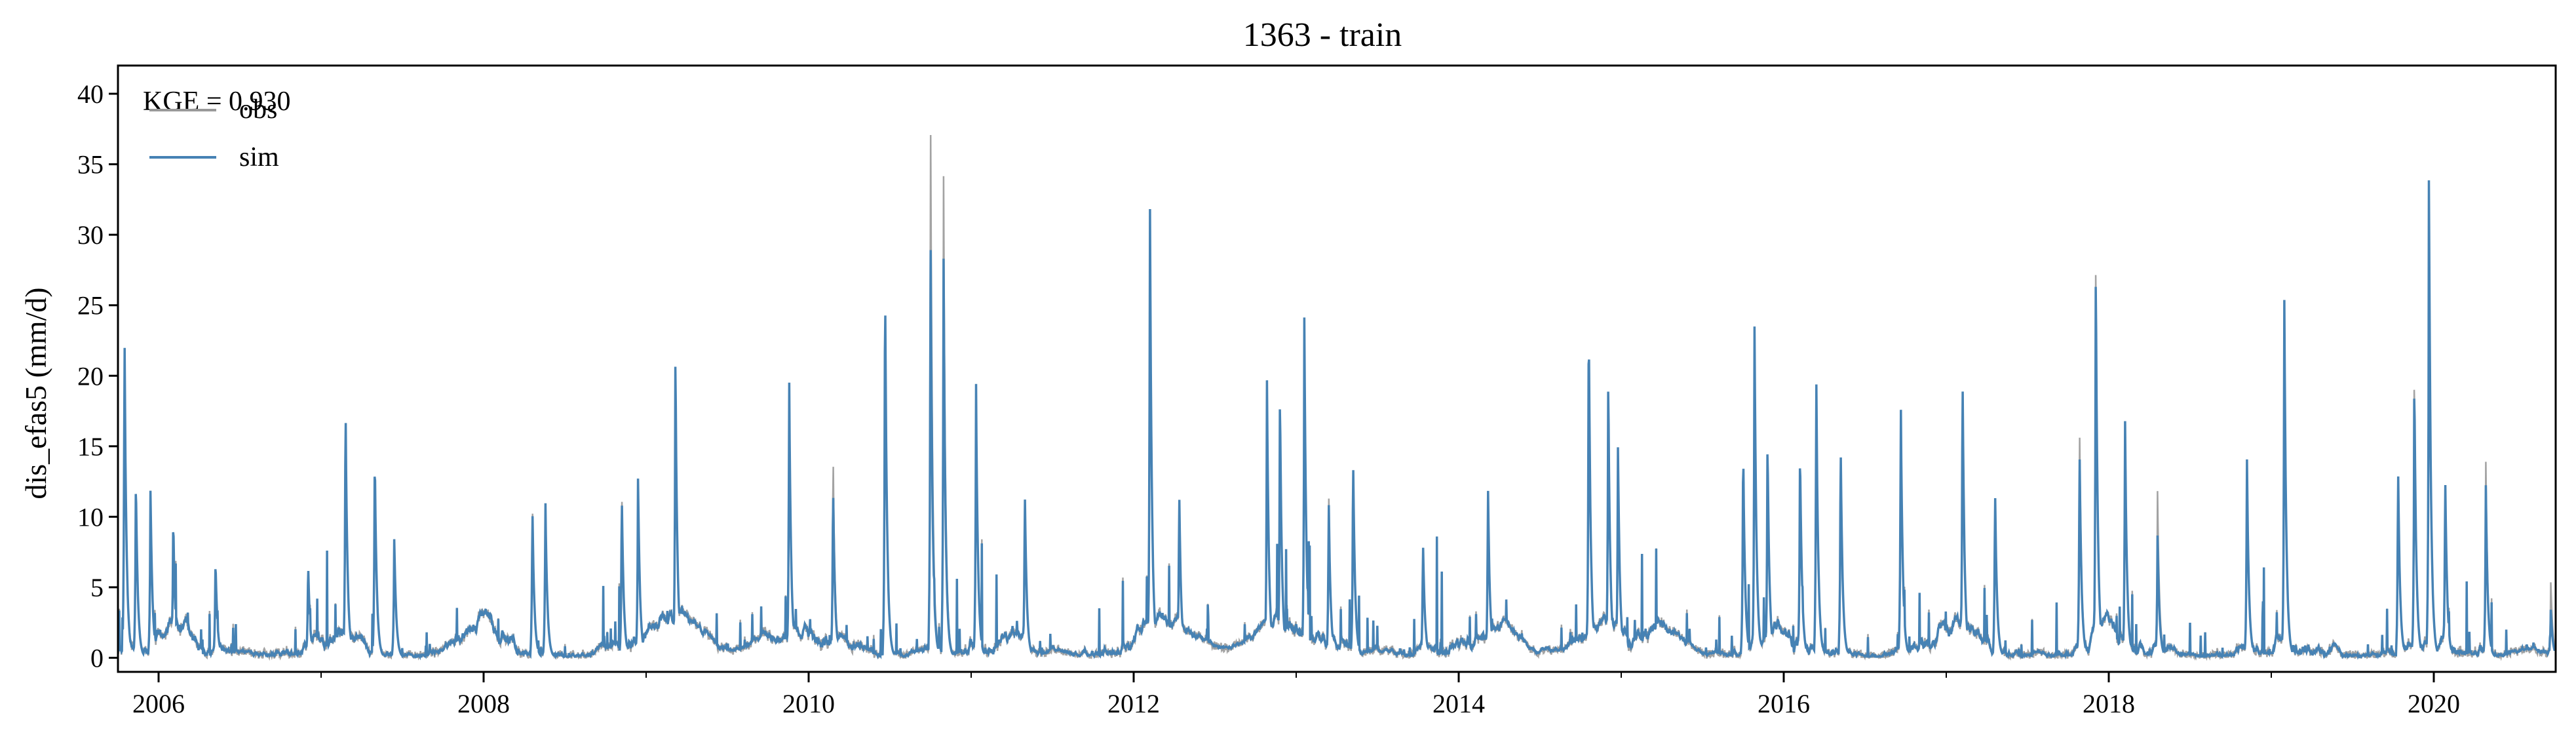  Describe the element at coordinates (97, 658) in the screenshot. I see `y-tick-label: 0` at that location.